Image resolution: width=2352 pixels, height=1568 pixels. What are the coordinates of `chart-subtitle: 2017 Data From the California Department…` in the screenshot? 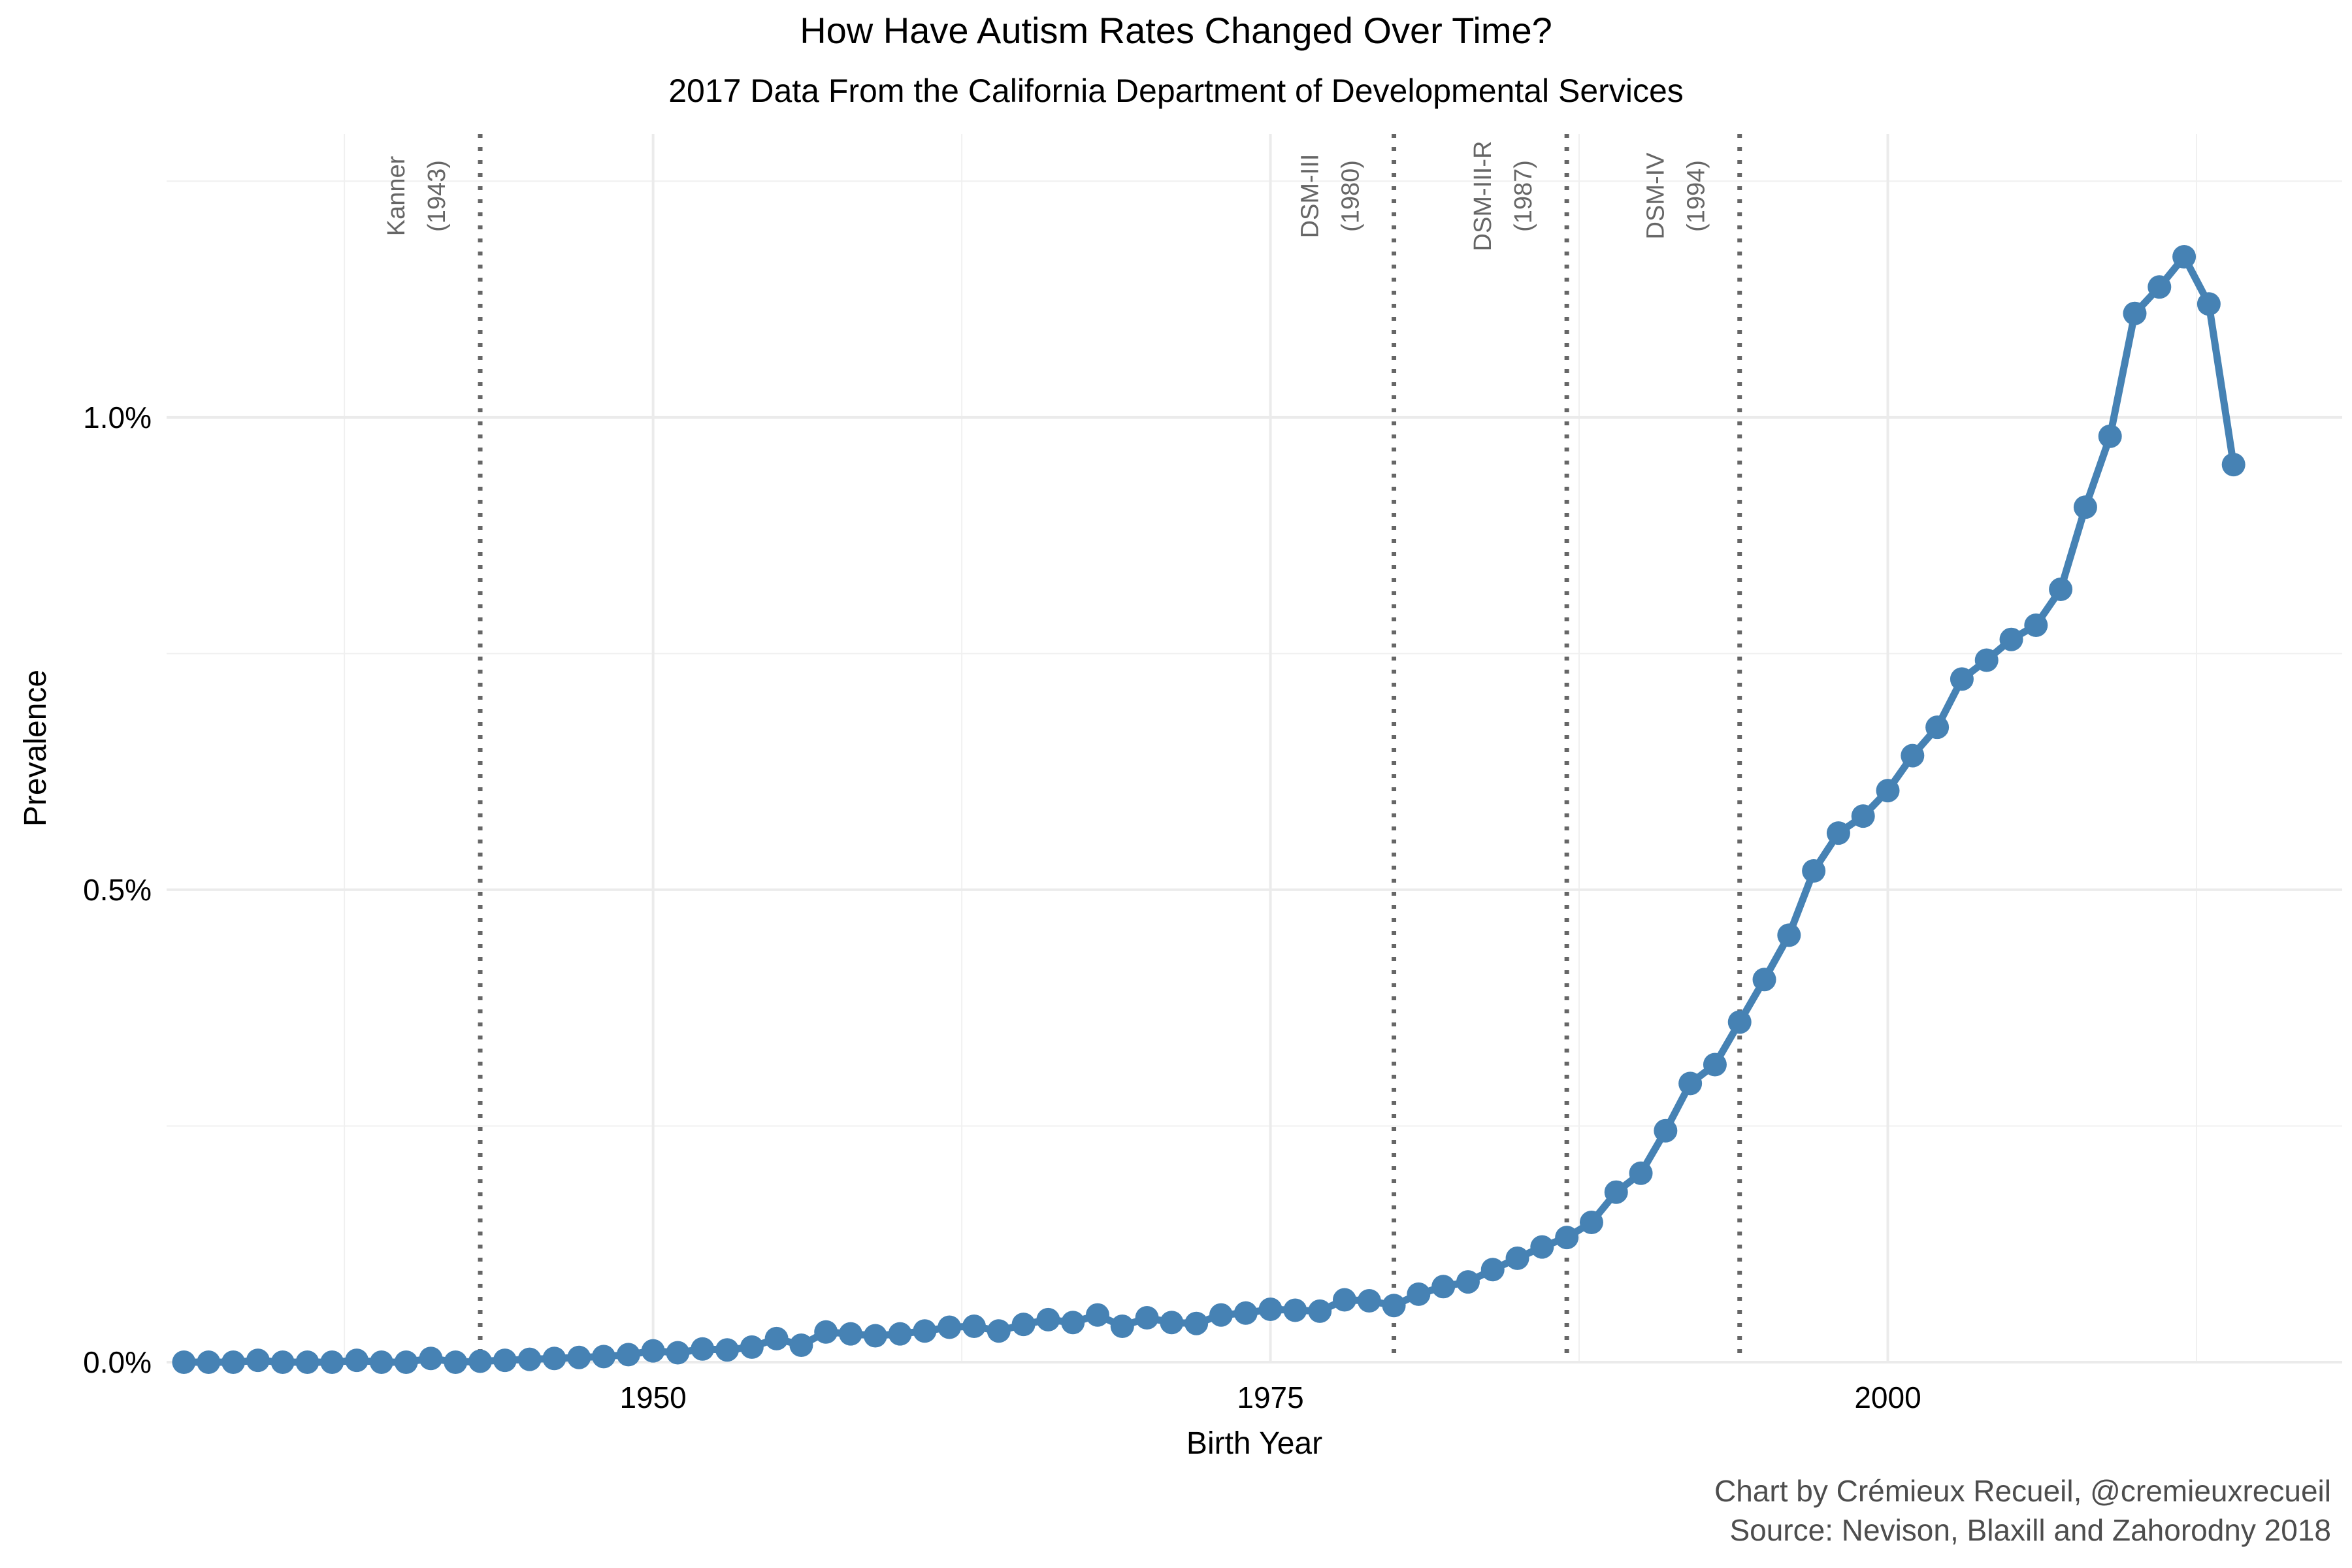 It's located at (1176, 91).